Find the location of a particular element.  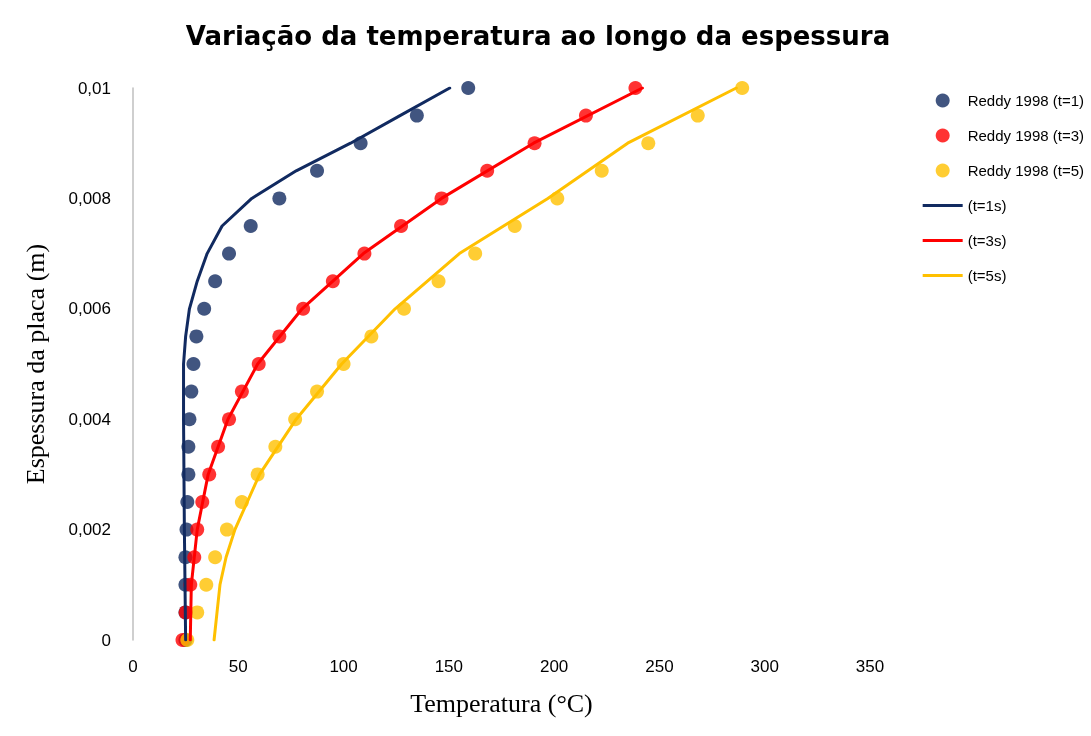

legend-label: Reddy 1998 (t=5) is located at coordinates (1025, 170).